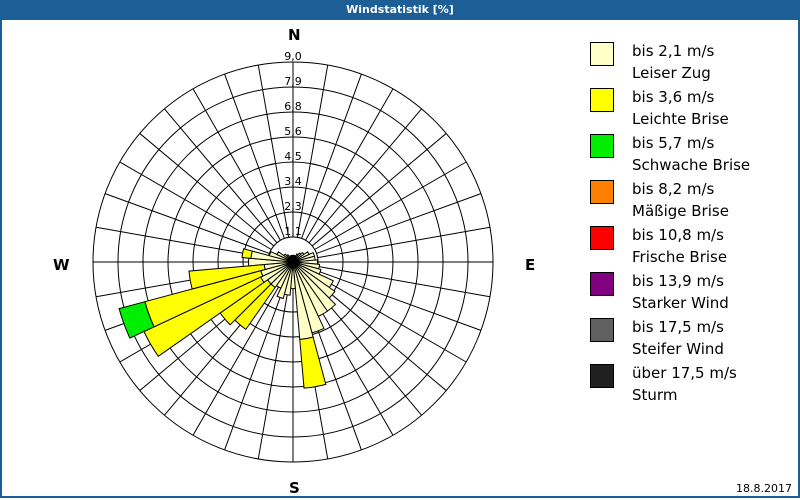  I want to click on svg-text: 3,4, so click(293, 181).